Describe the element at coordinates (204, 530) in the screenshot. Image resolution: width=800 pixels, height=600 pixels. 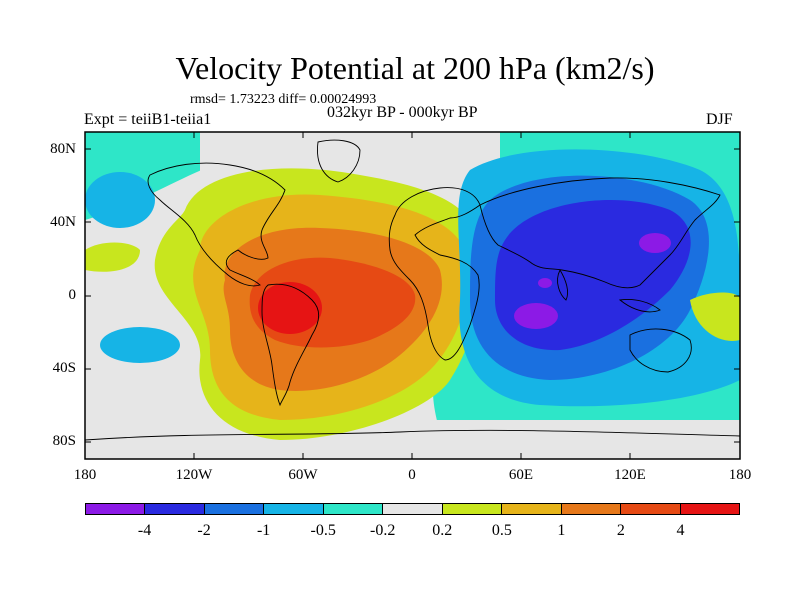
I see `colorbar-tick-label: -2` at that location.